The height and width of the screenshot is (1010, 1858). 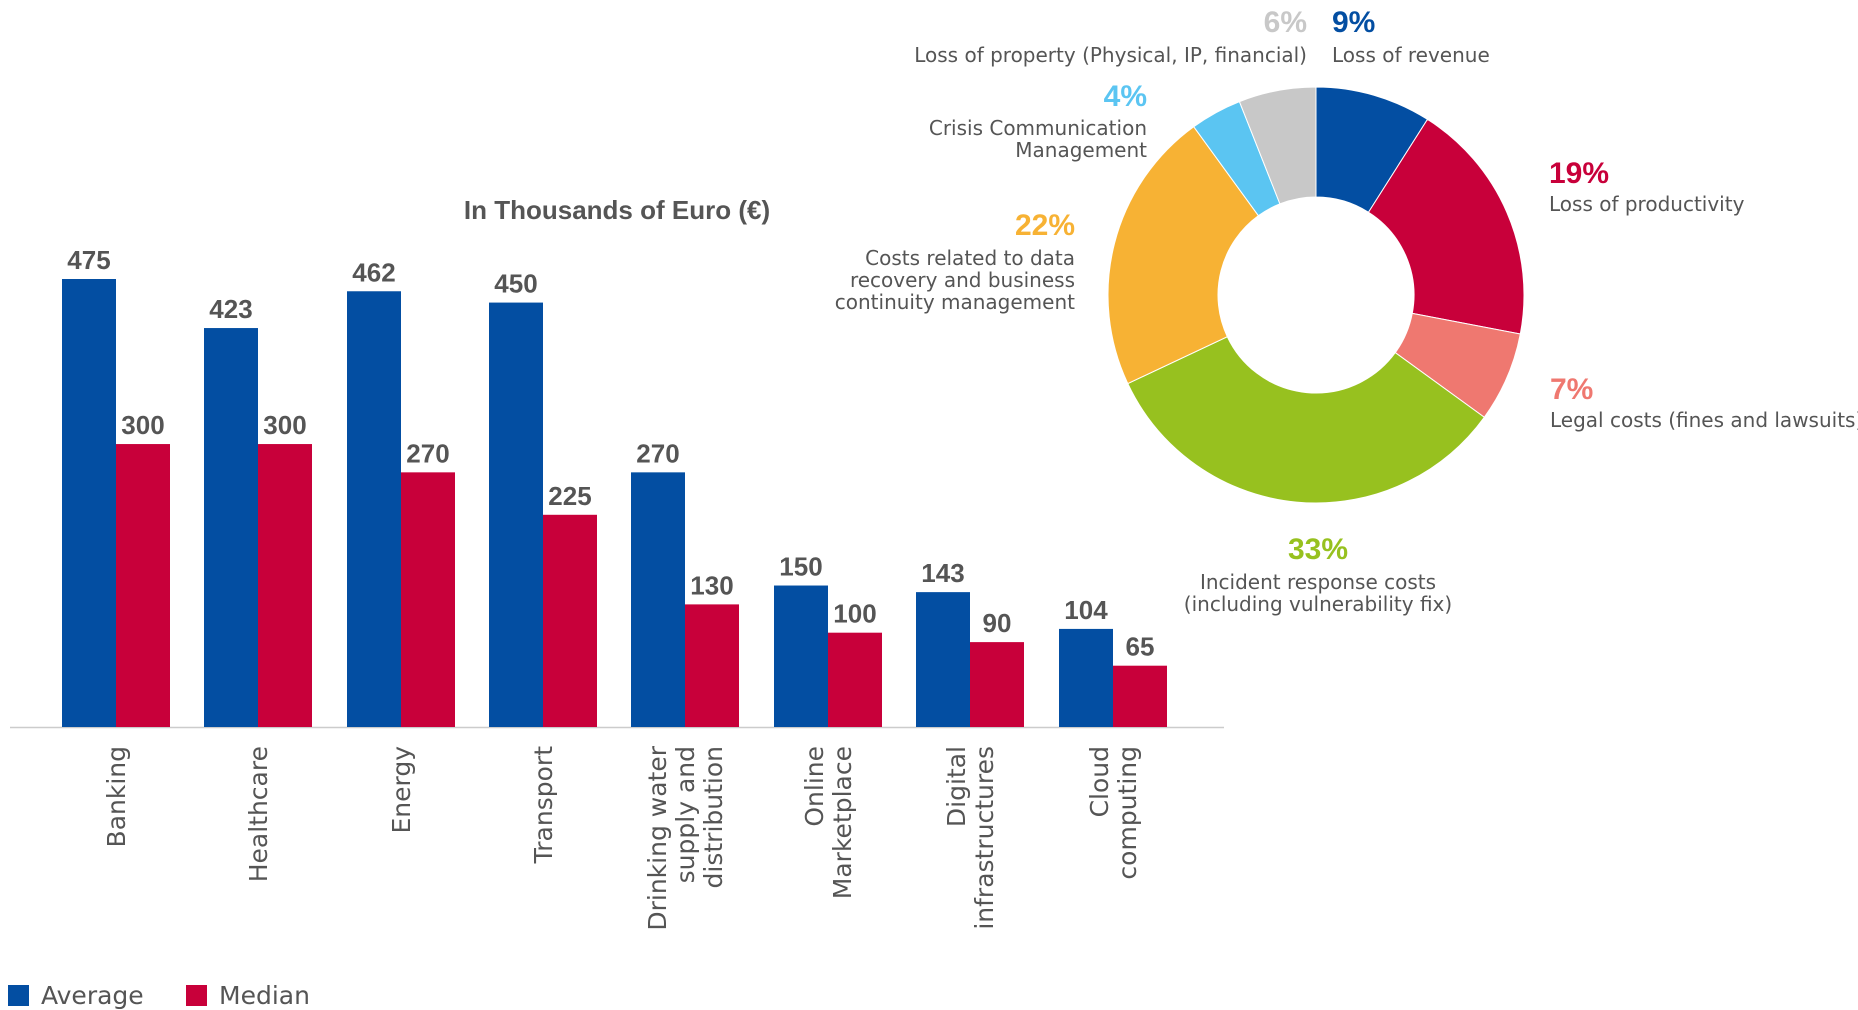 What do you see at coordinates (1318, 582) in the screenshot?
I see `donut-category-label: Incident response costs` at bounding box center [1318, 582].